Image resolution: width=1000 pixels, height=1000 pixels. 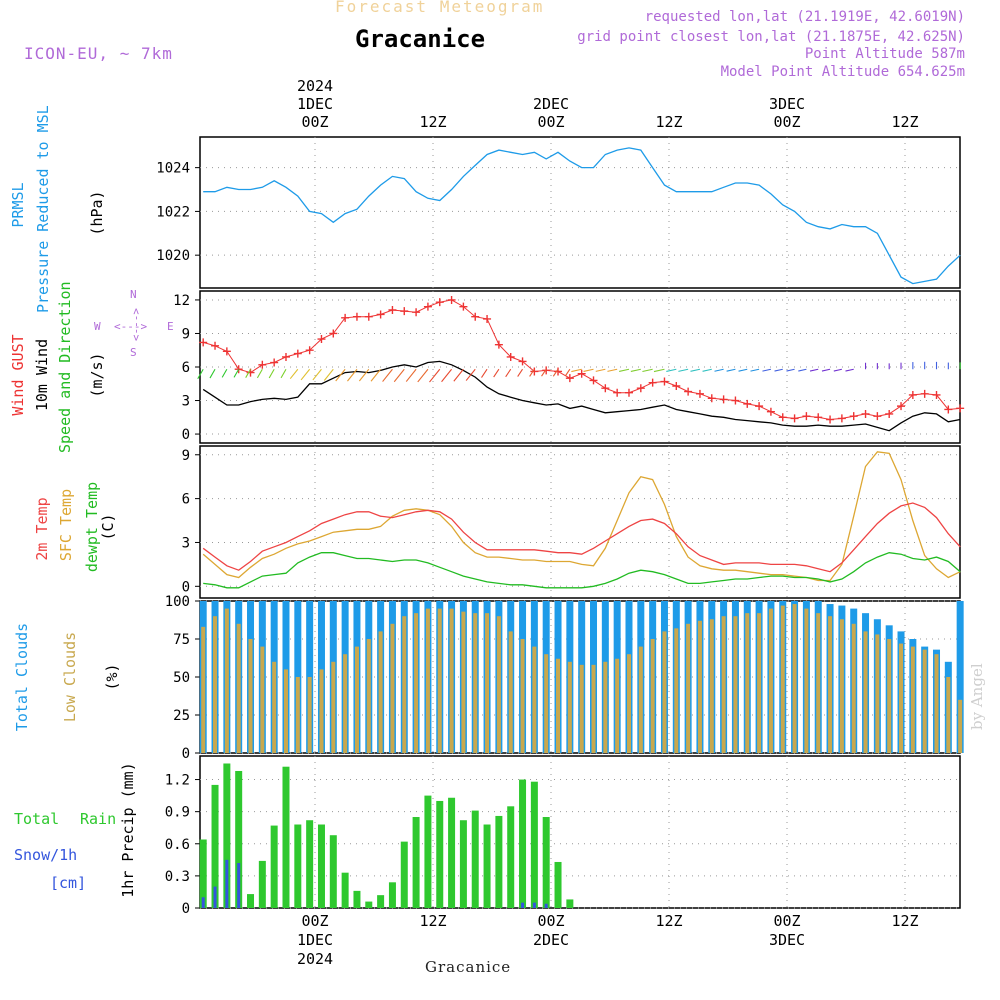 What do you see at coordinates (551, 104) in the screenshot?
I see `top-date-label: 2DEC` at bounding box center [551, 104].